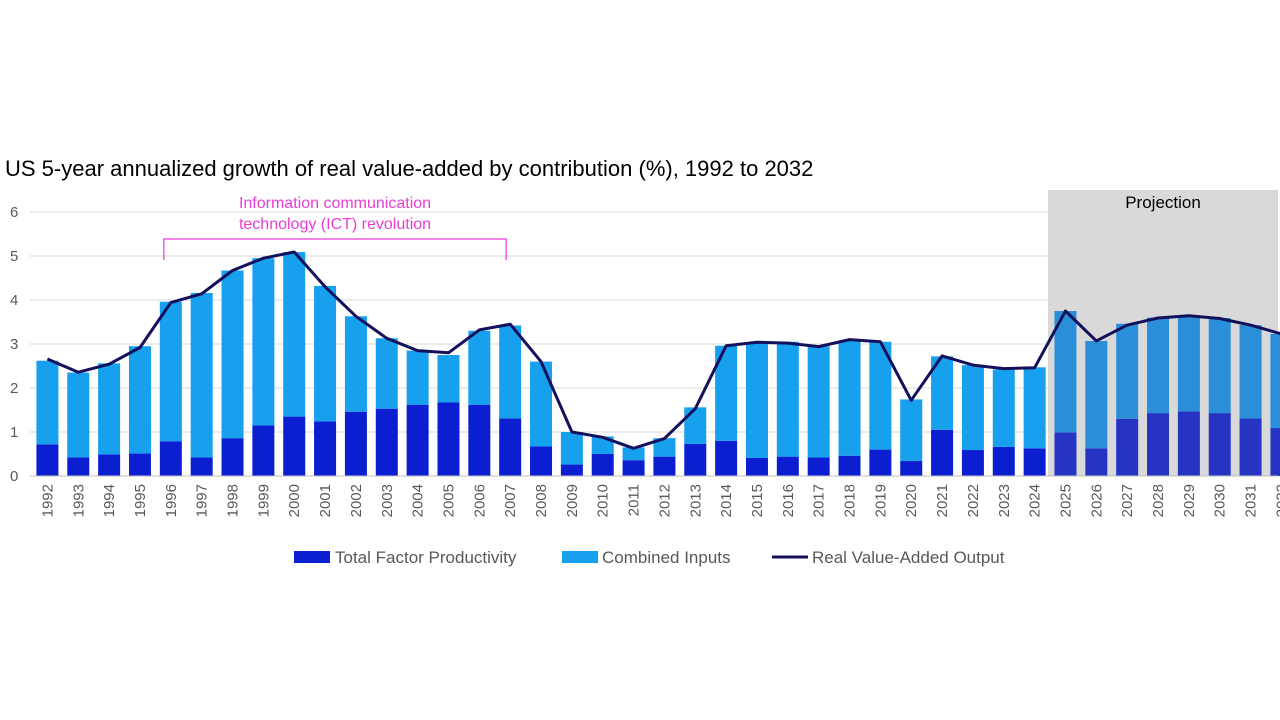 The image size is (1280, 720). What do you see at coordinates (14, 344) in the screenshot?
I see `y-tick-labels: 0 1 2 3 4 5 6` at bounding box center [14, 344].